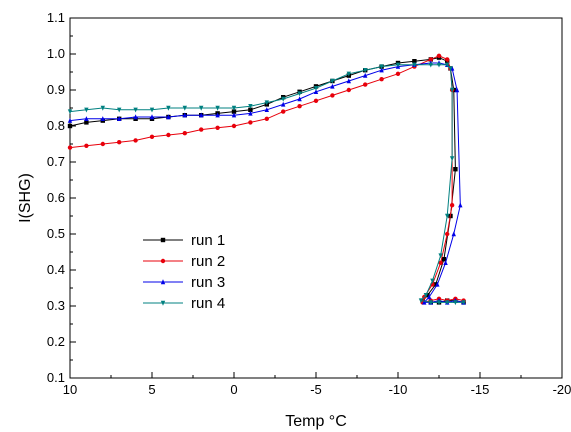  What do you see at coordinates (56, 89) in the screenshot?
I see `y-tick-label: 0.9` at bounding box center [56, 89].